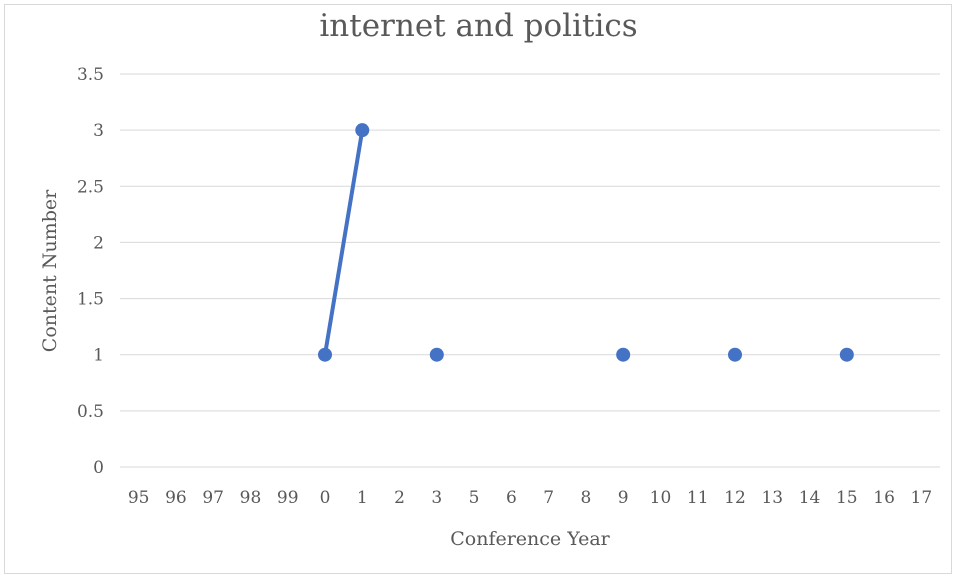 Image resolution: width=957 pixels, height=578 pixels. Describe the element at coordinates (884, 498) in the screenshot. I see `x-tick-label: 16` at that location.